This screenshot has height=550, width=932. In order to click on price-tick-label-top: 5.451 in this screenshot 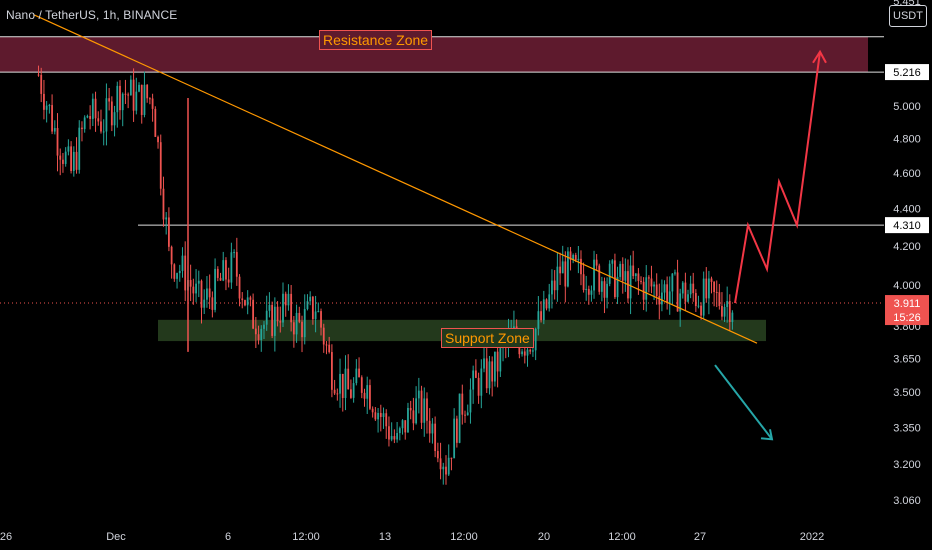, I will do `click(907, 4)`.